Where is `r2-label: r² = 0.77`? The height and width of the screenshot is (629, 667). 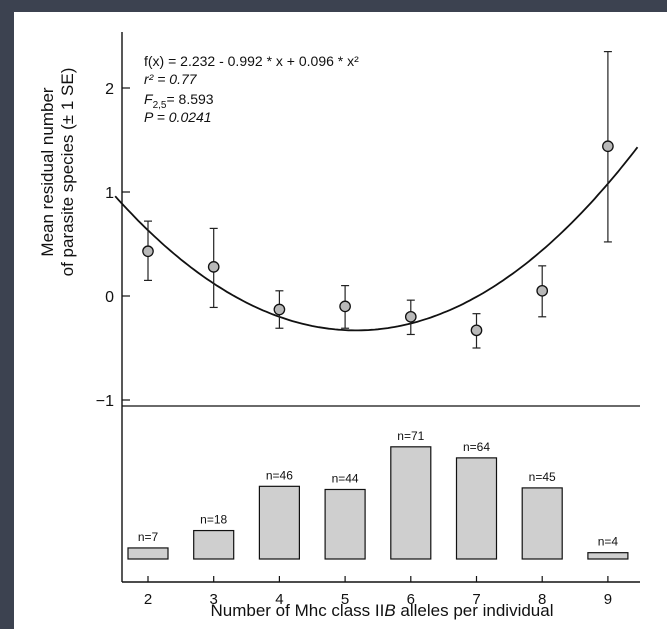
r2-label: r² = 0.77 is located at coordinates (171, 79).